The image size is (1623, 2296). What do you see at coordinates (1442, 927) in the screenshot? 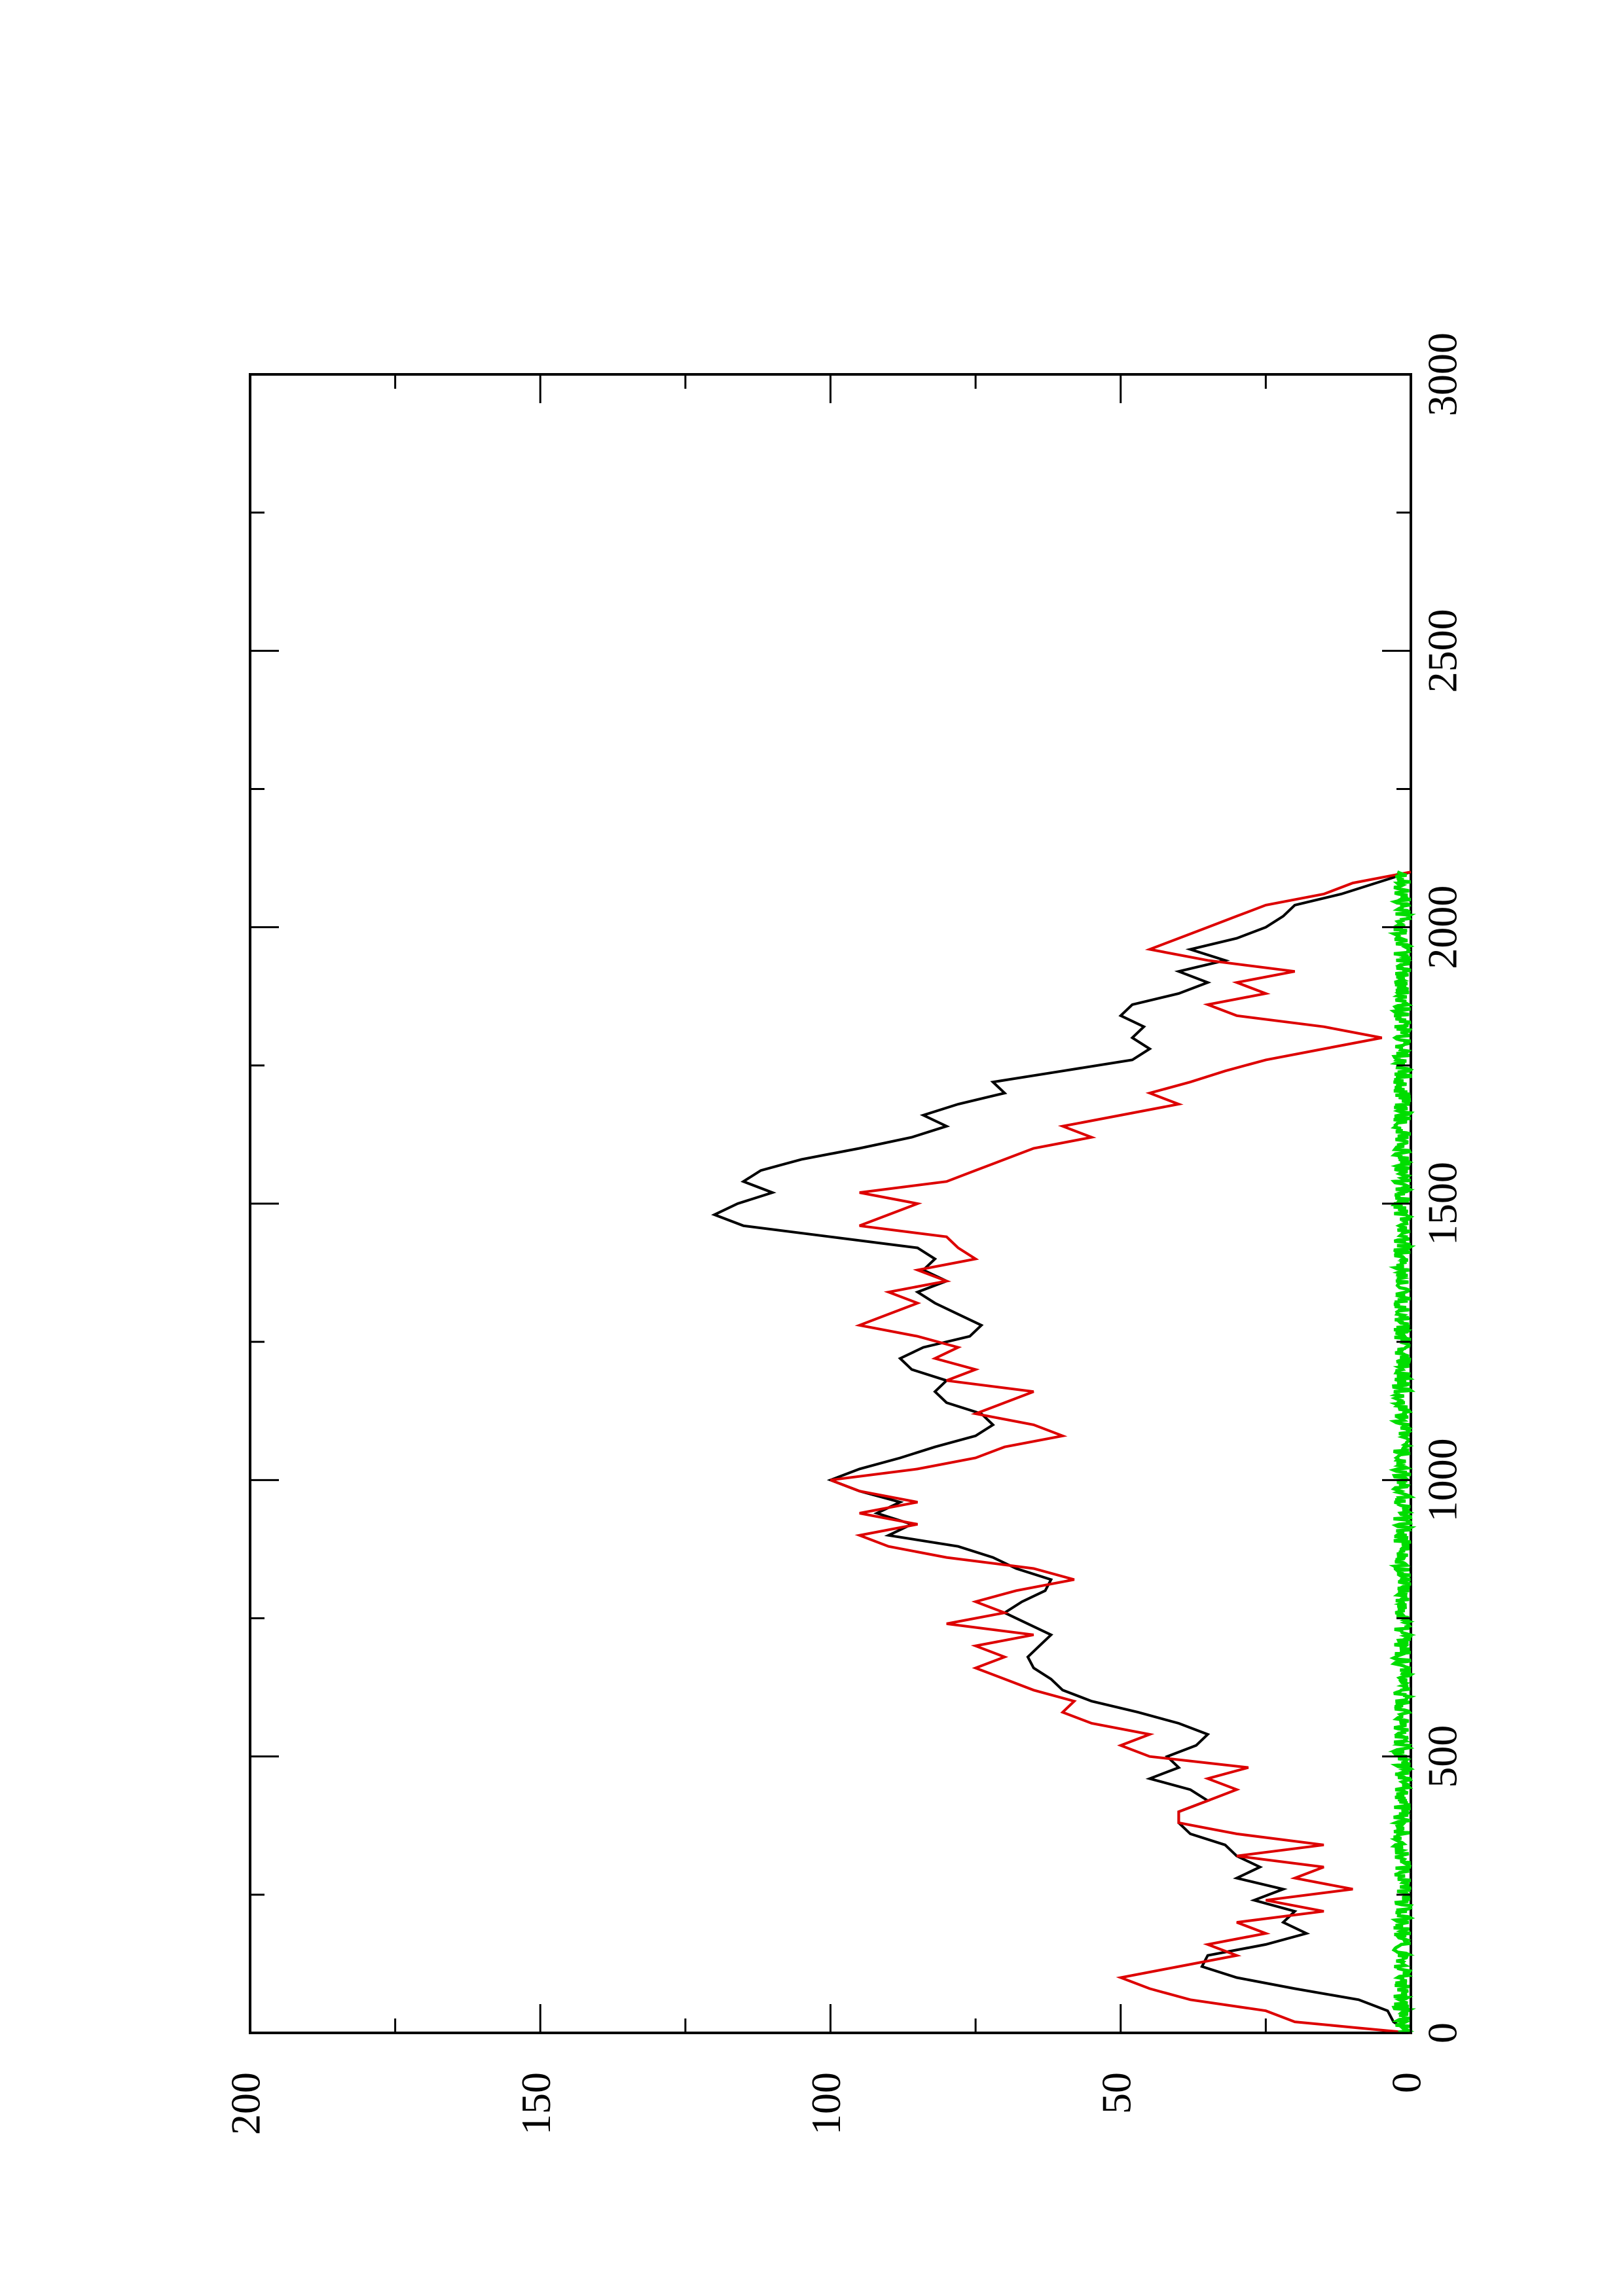
I see `x-tick-label-2000: 2000` at bounding box center [1442, 927].